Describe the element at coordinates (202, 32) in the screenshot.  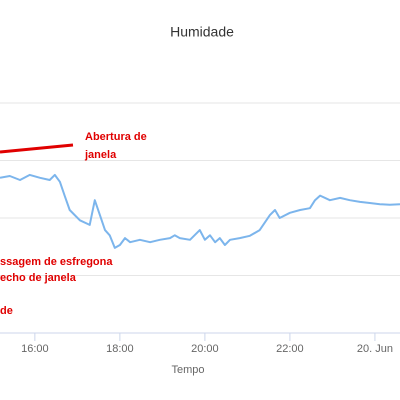
I see `chart-title: Humidade` at that location.